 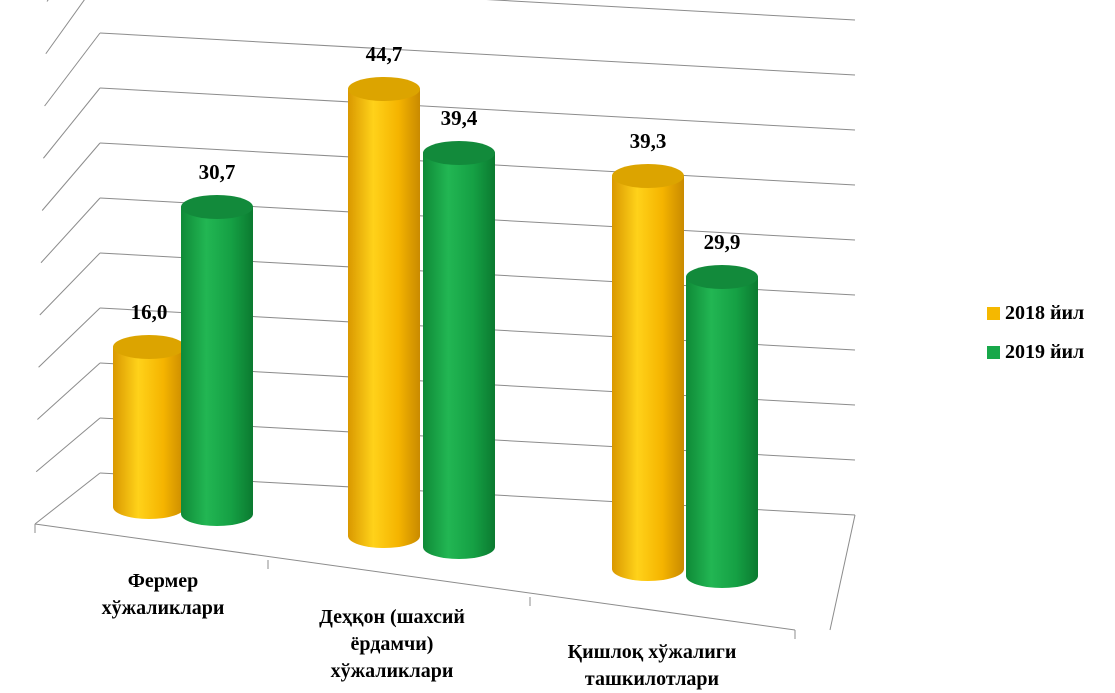 I want to click on category-label-line: Қишлоқ хўжалиги, so click(x=652, y=652).